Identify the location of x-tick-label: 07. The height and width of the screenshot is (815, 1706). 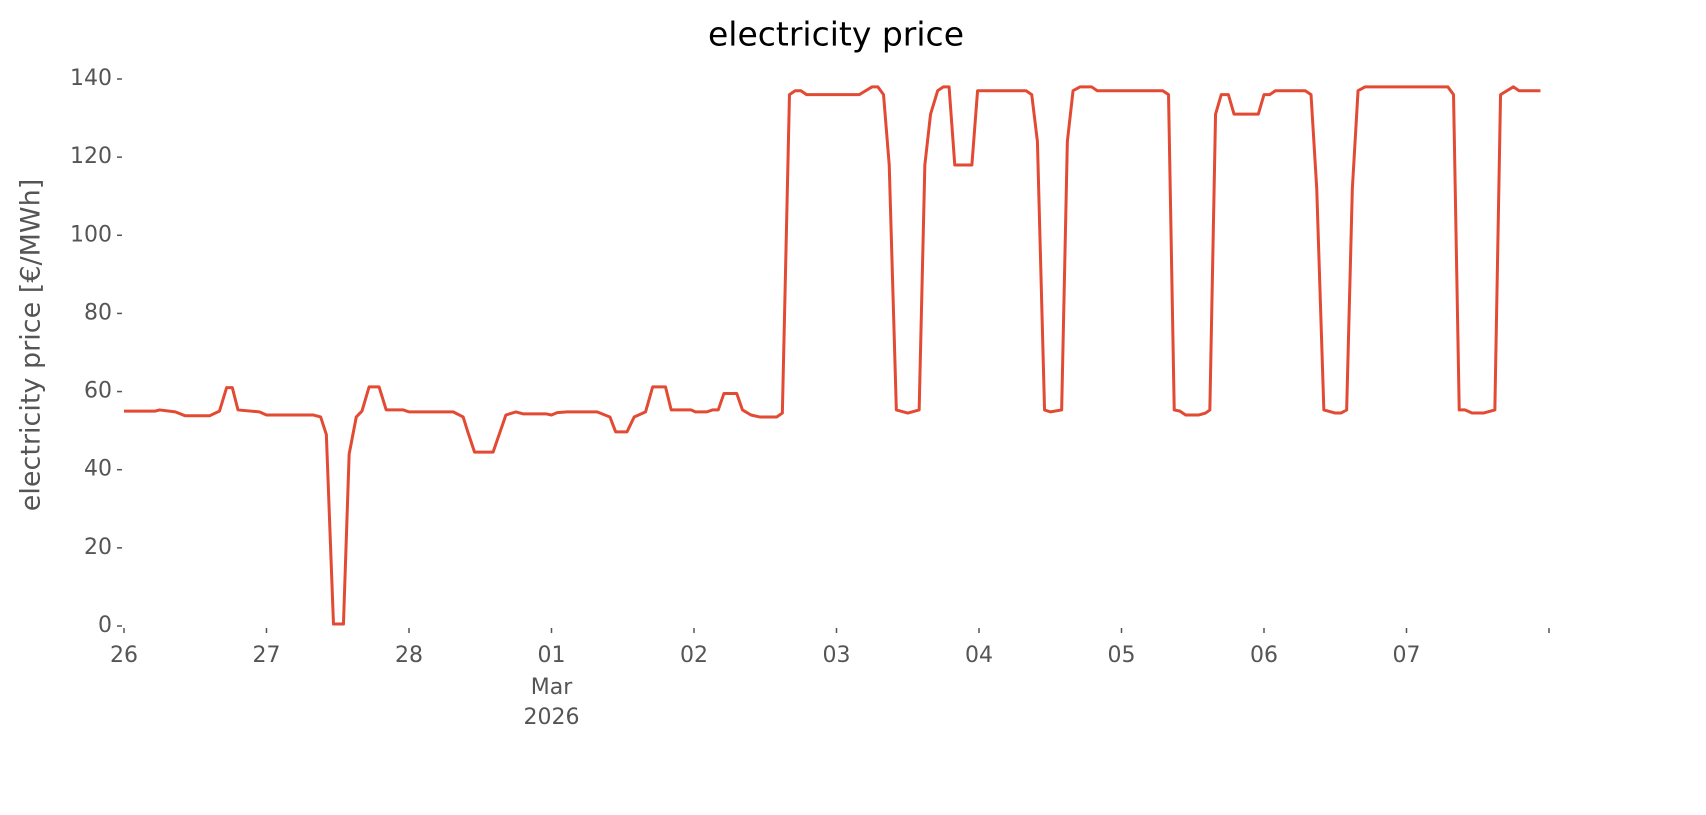
(1407, 655).